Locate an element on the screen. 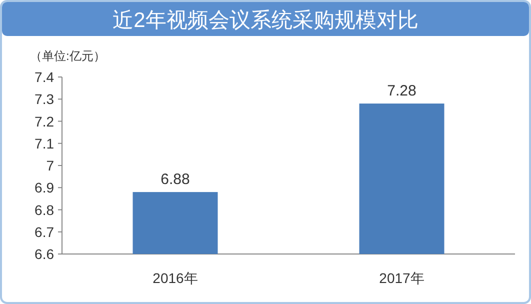 The height and width of the screenshot is (304, 531). y-tick-label: 7 is located at coordinates (50, 166).